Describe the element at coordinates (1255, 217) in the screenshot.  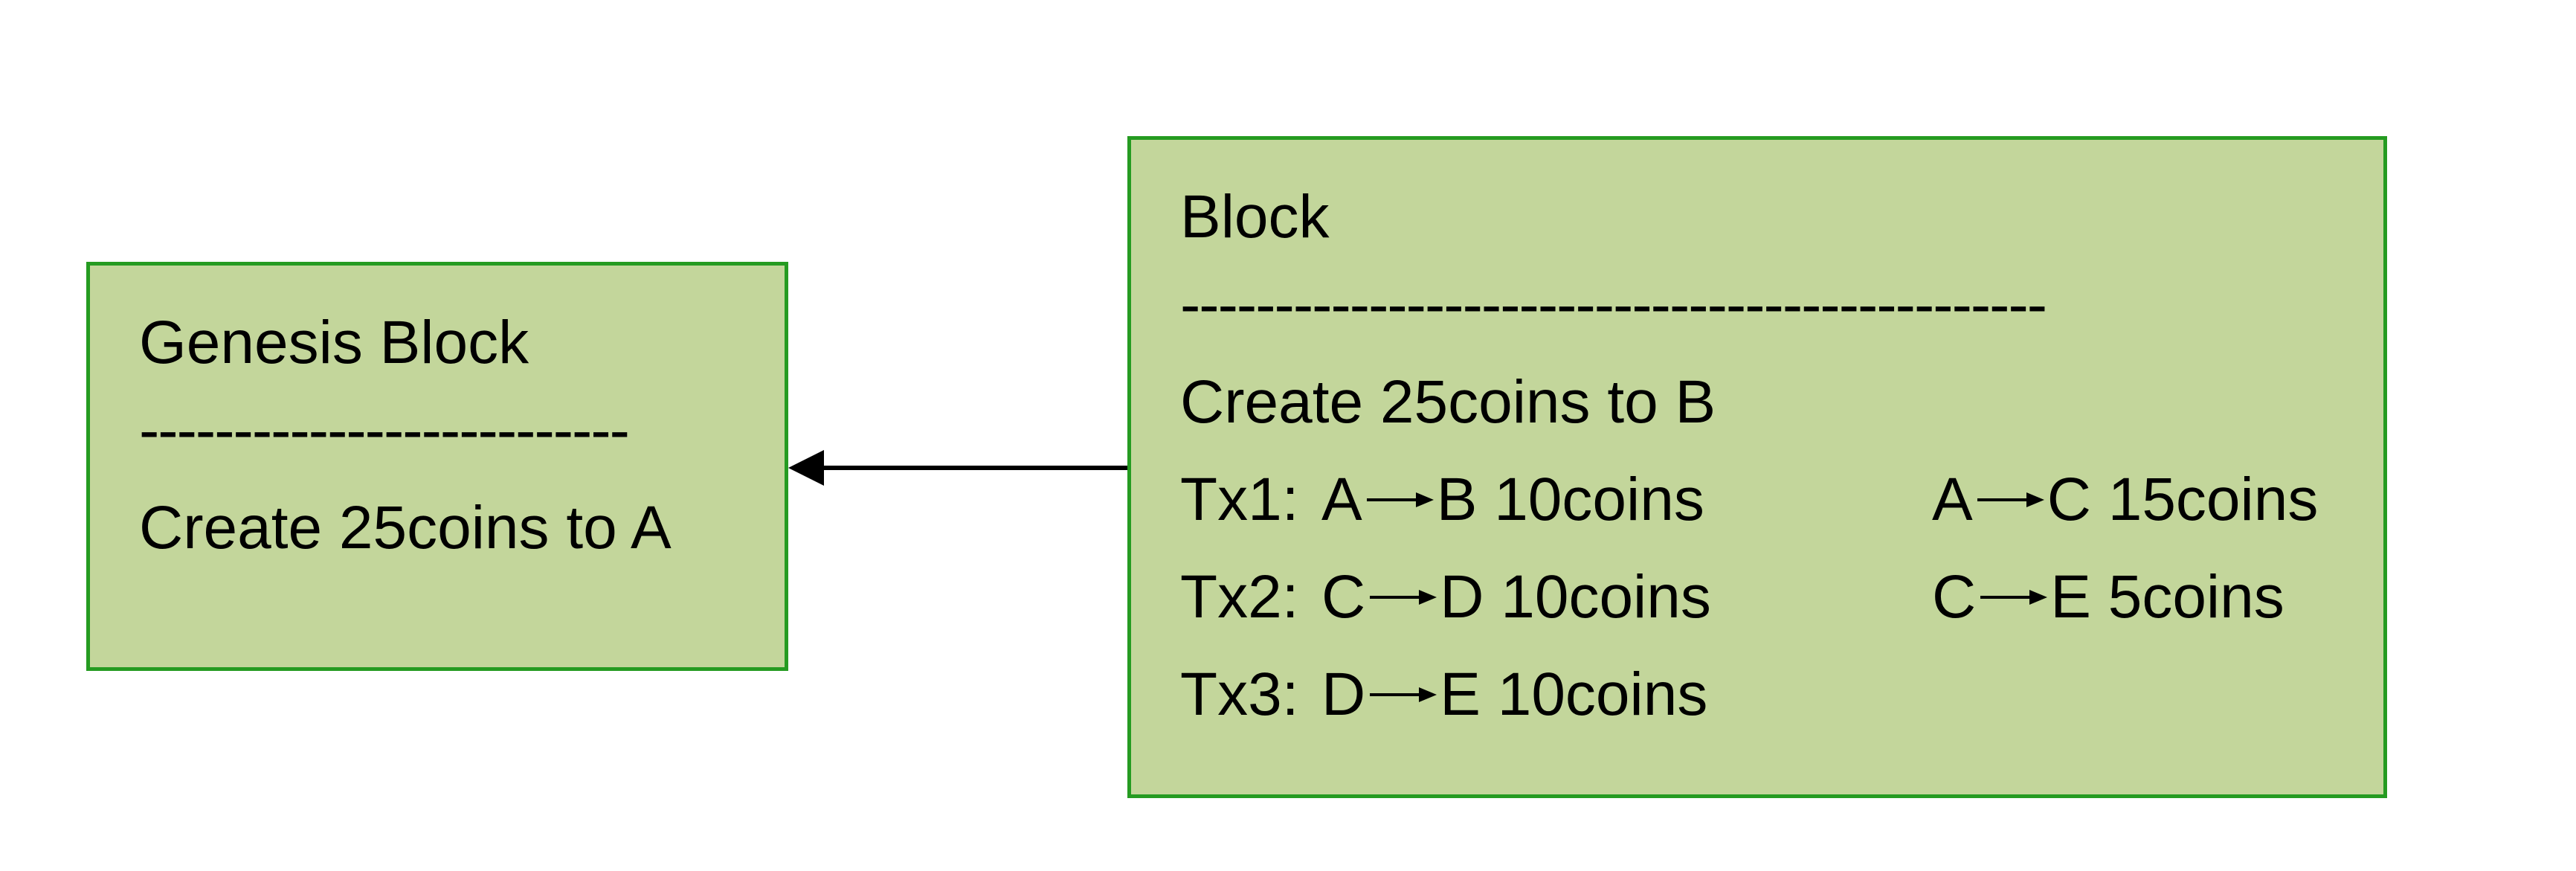
I see `block-title: Block` at that location.